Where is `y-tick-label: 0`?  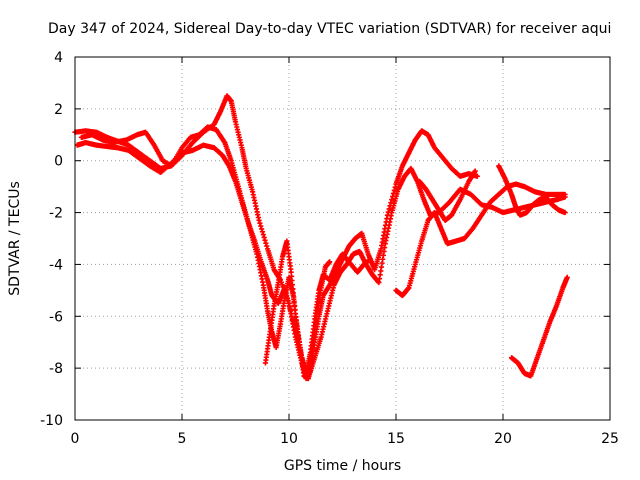
y-tick-label: 0 is located at coordinates (58, 162).